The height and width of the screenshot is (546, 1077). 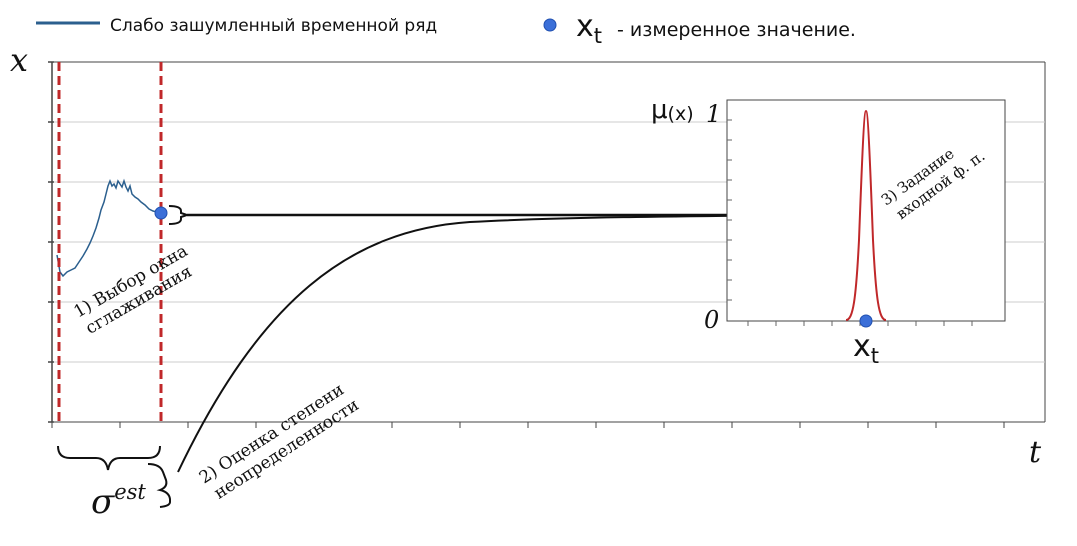 I want to click on sigma-est-label: σest, so click(x=118, y=501).